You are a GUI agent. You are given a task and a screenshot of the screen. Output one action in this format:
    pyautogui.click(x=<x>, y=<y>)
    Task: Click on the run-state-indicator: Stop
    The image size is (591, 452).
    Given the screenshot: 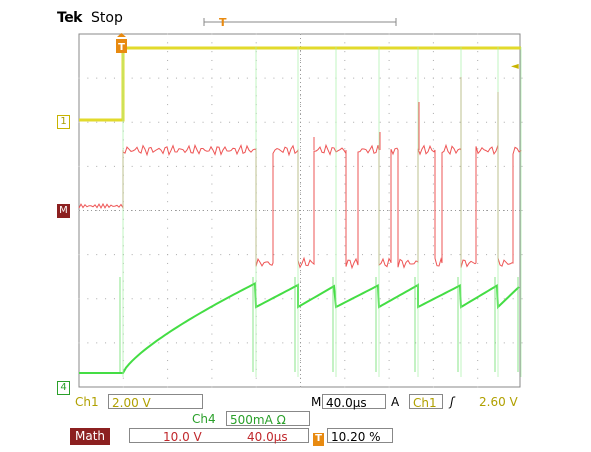 What is the action you would take?
    pyautogui.click(x=107, y=18)
    